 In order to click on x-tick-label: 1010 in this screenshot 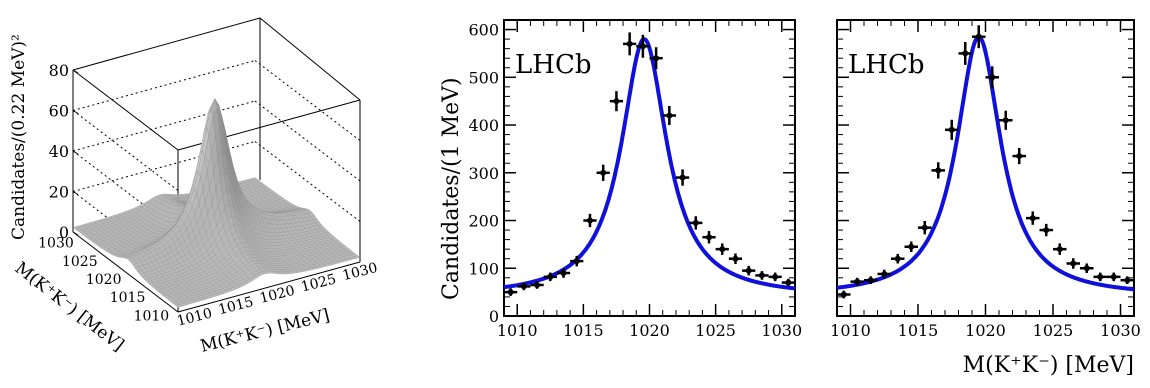, I will do `click(850, 330)`.